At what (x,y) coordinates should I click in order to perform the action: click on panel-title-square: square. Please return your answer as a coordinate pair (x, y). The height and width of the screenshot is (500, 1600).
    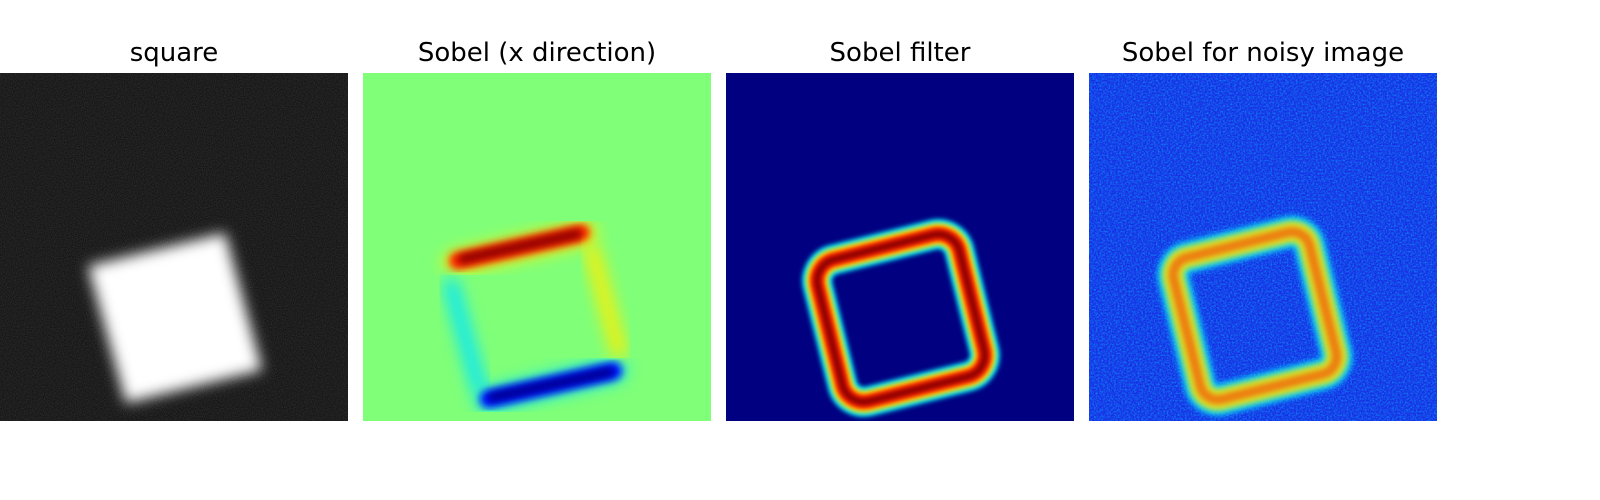
    Looking at the image, I should click on (174, 53).